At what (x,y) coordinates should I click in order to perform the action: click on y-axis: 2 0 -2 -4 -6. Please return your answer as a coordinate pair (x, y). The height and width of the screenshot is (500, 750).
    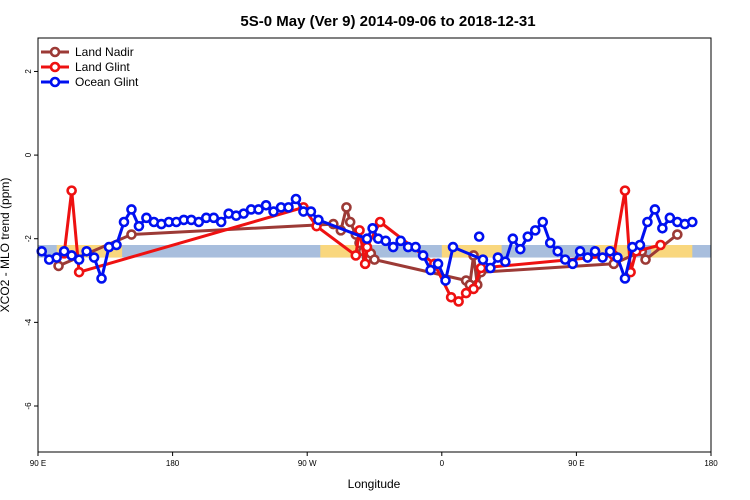
    Looking at the image, I should click on (31, 239).